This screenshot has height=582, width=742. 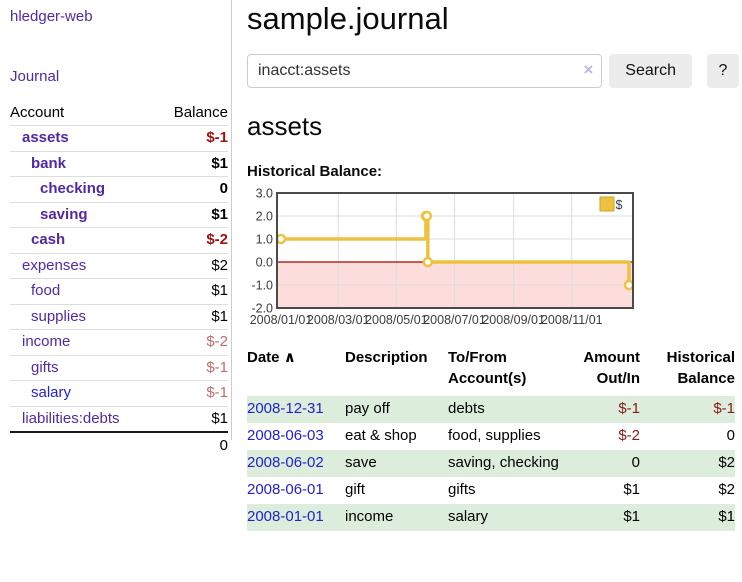 What do you see at coordinates (491, 490) in the screenshot?
I see `transaction-row: 2008-06-01 gift gifts $1 $2` at bounding box center [491, 490].